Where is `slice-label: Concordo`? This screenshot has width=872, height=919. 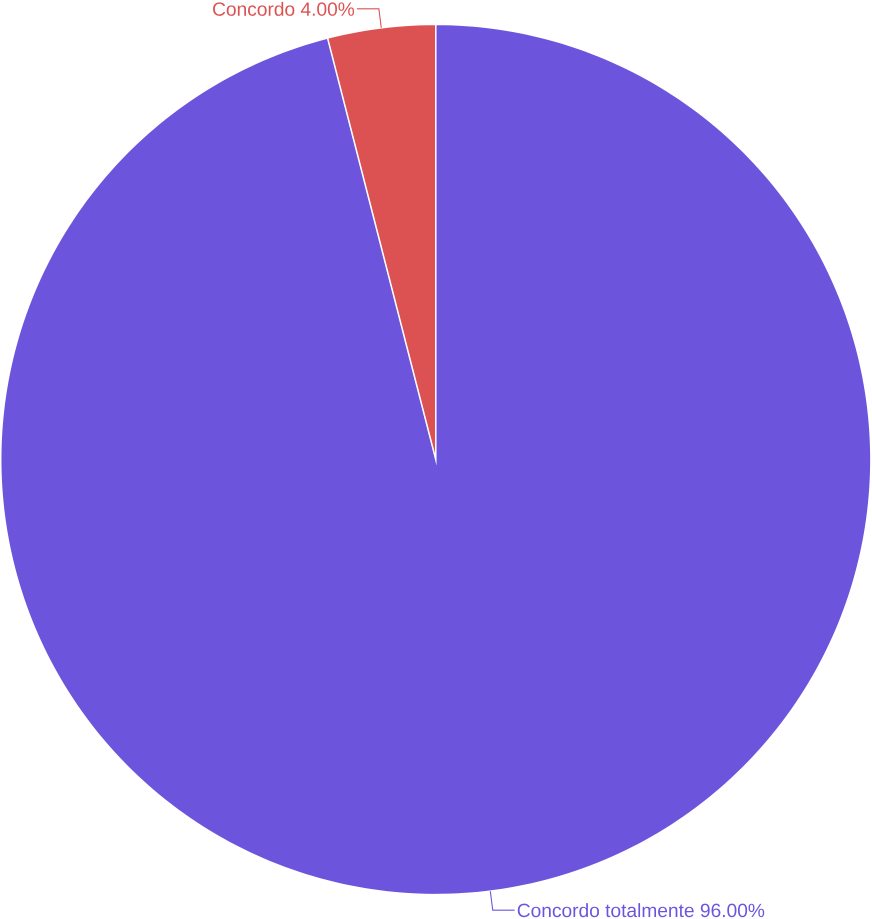 slice-label: Concordo is located at coordinates (254, 9).